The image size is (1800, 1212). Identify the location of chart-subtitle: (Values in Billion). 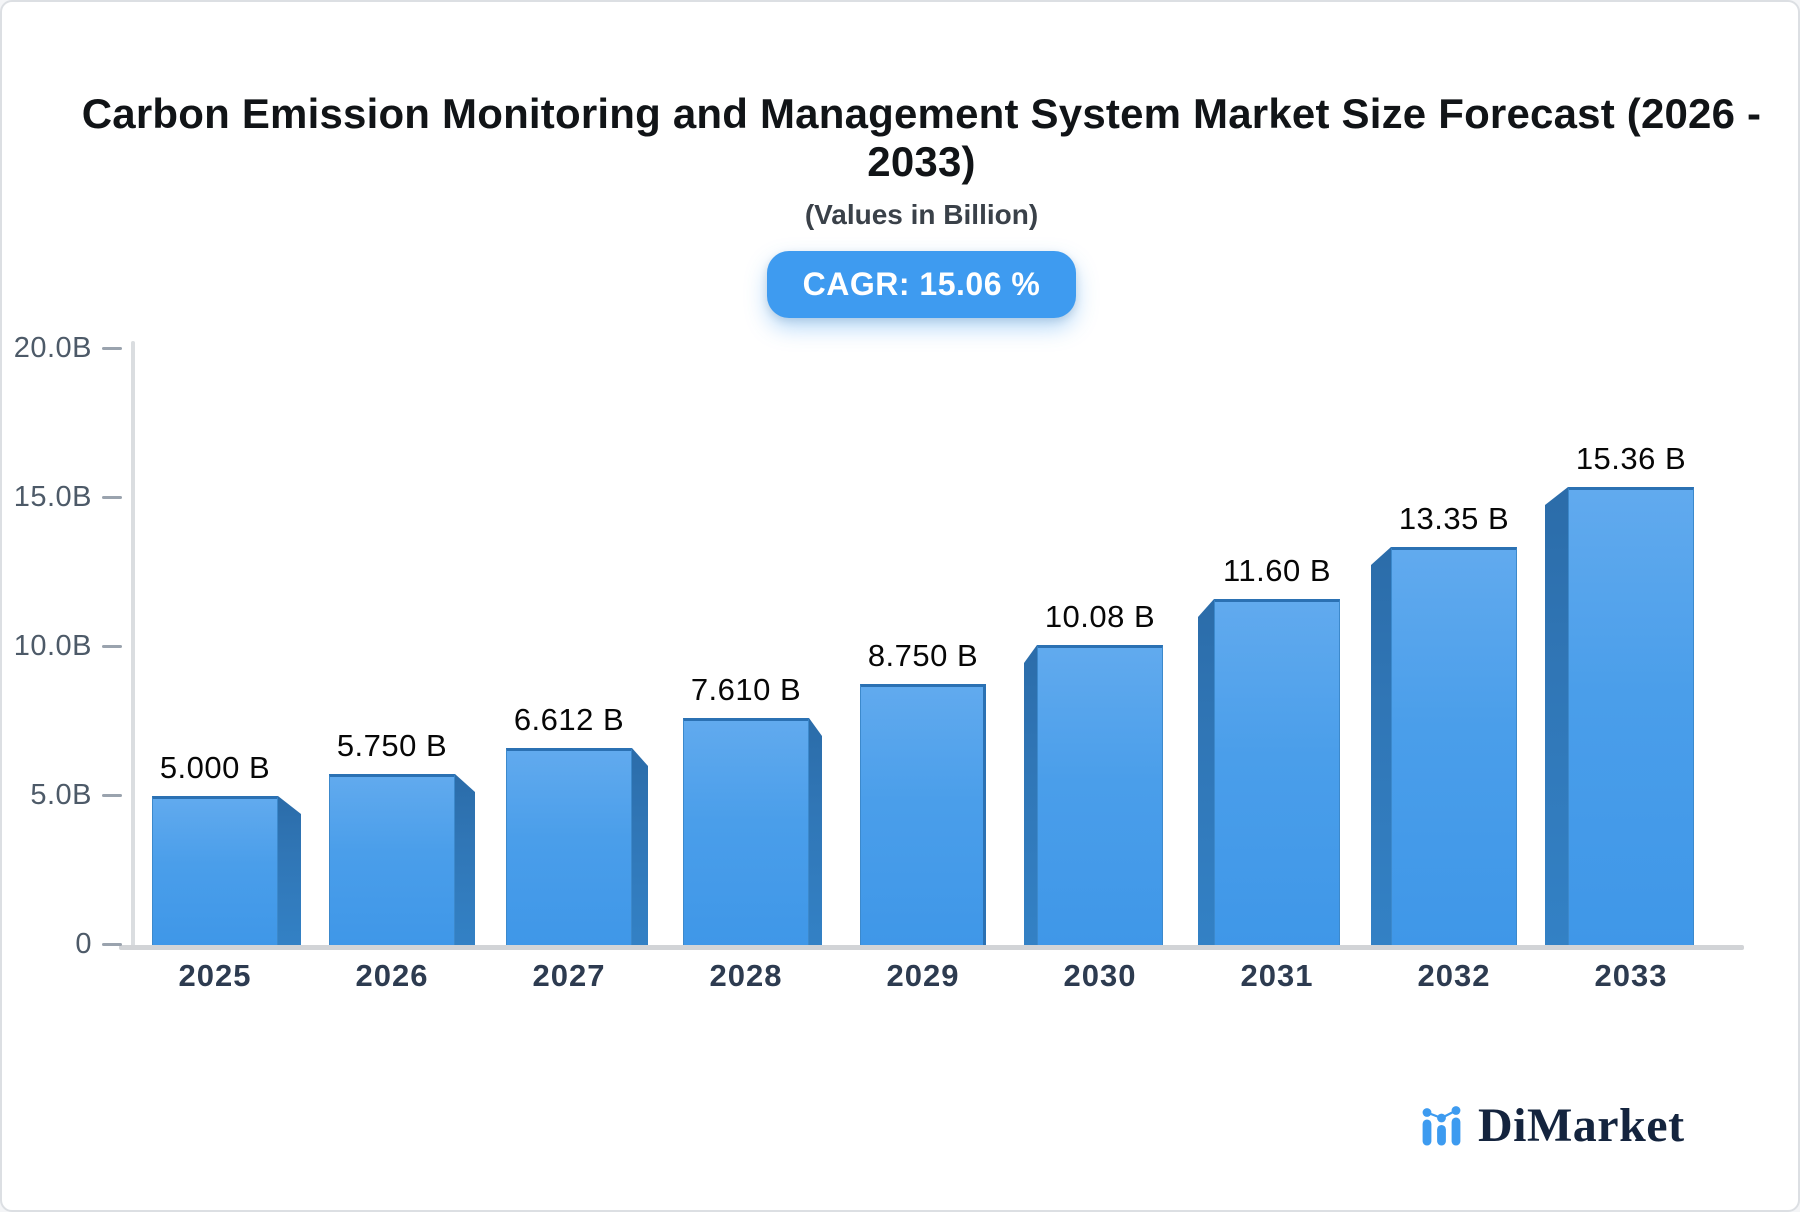
(921, 214).